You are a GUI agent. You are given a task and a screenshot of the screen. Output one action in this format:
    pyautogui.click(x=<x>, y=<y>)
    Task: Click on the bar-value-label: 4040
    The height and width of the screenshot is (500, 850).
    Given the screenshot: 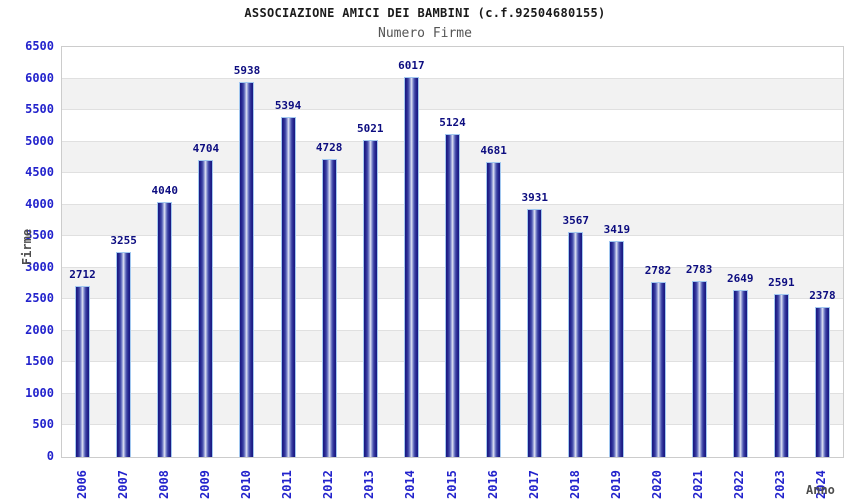 What is the action you would take?
    pyautogui.click(x=165, y=191)
    